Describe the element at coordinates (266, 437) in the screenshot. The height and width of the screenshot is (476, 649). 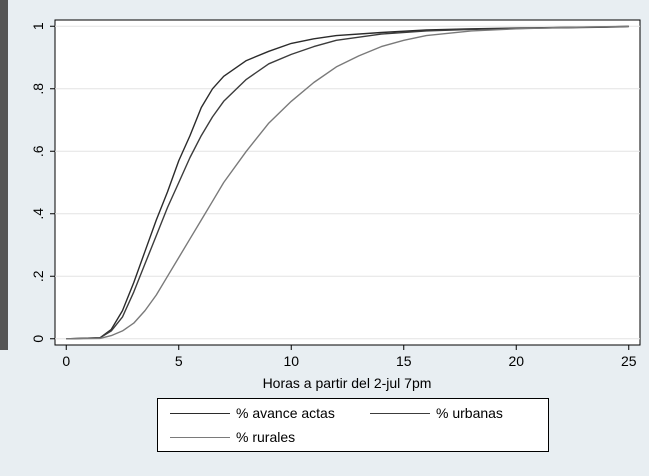
I see `legend-label-rurales: % rurales` at that location.